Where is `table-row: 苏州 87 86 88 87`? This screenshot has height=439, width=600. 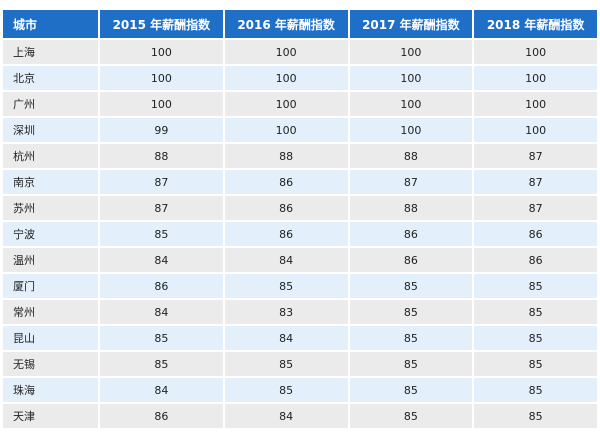
table-row: 苏州 87 86 88 87 is located at coordinates (300, 208).